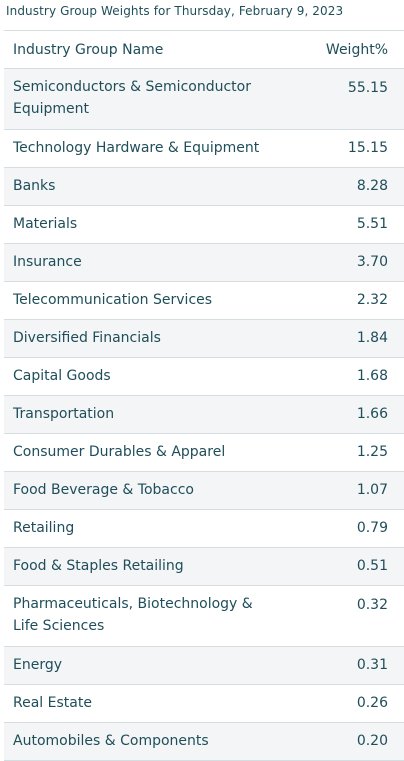 Image resolution: width=404 pixels, height=761 pixels. Describe the element at coordinates (204, 377) in the screenshot. I see `table-row: Capital Goods 1.68` at that location.